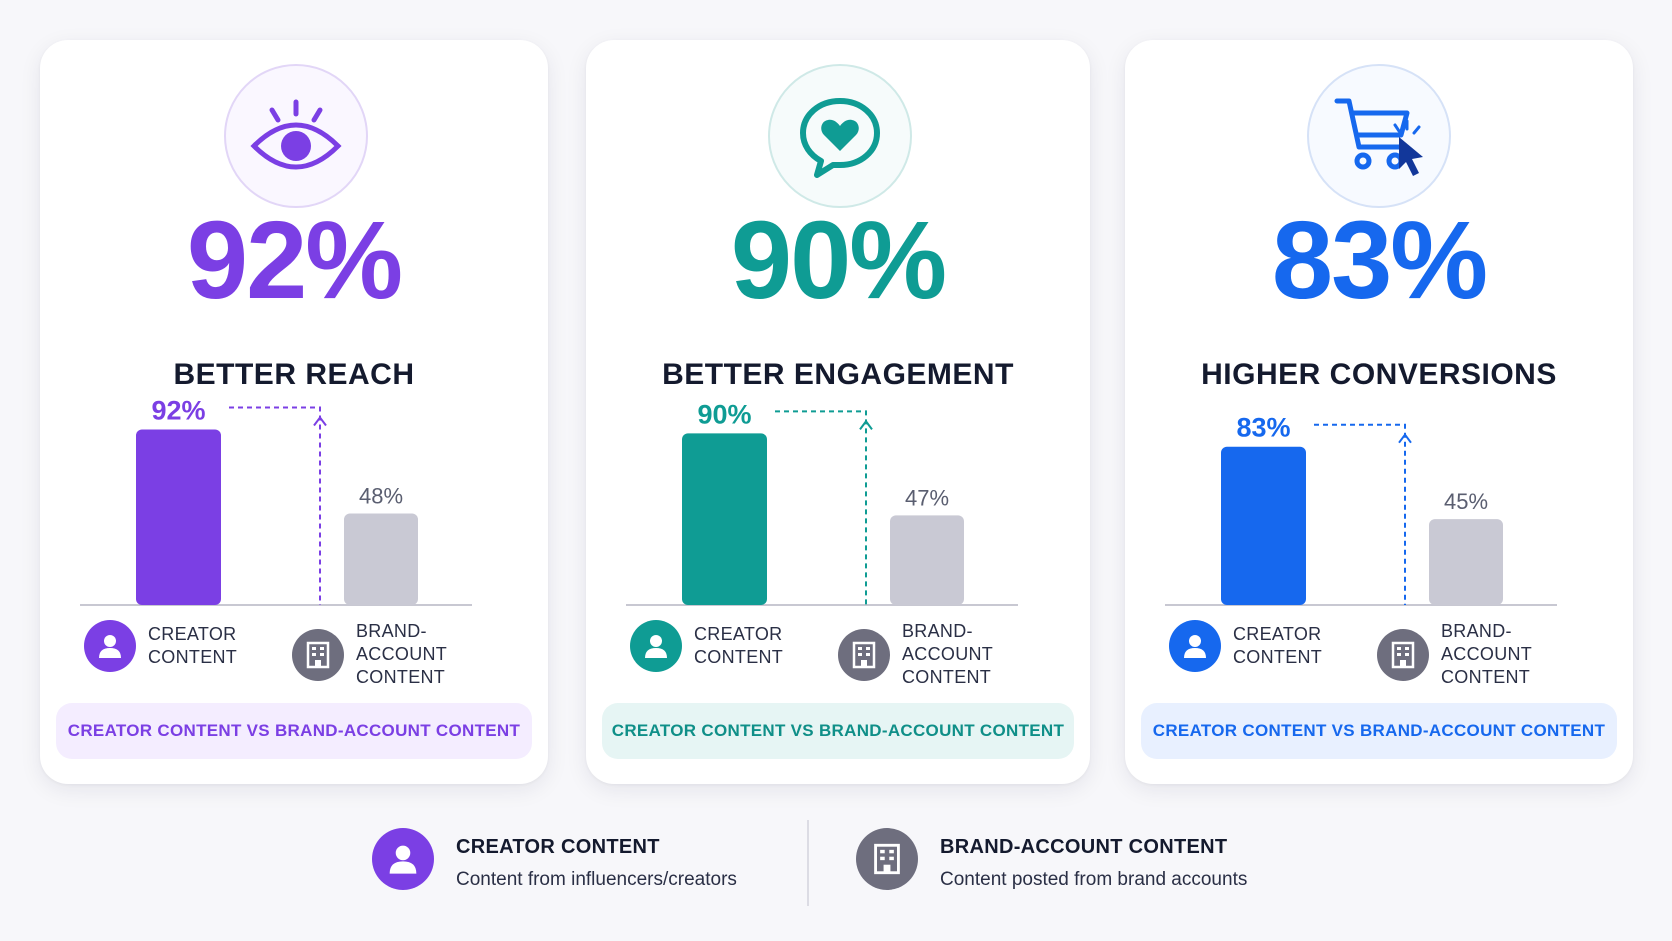 This screenshot has width=1672, height=941. Describe the element at coordinates (838, 374) in the screenshot. I see `metric-label: BETTER ENGAGEMENT` at that location.